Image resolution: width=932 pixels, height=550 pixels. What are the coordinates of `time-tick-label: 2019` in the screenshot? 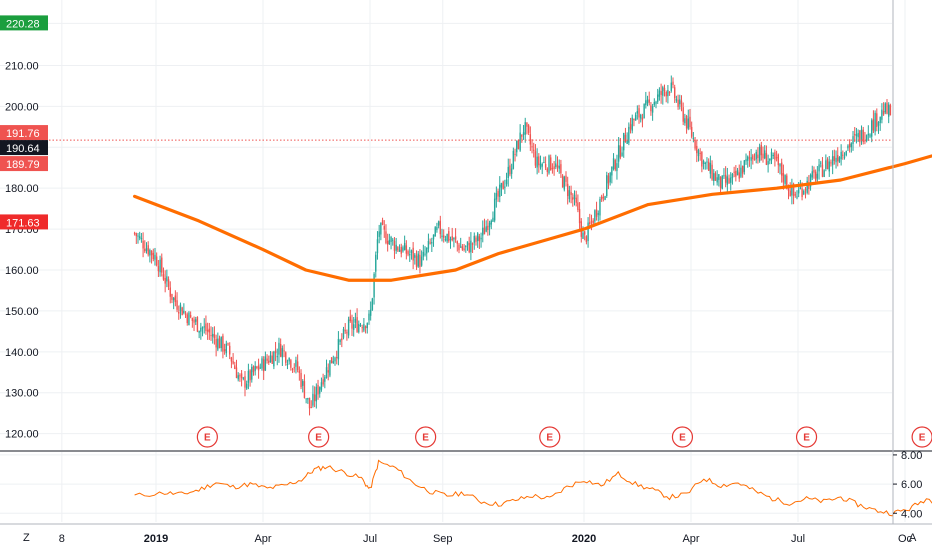 It's located at (156, 539).